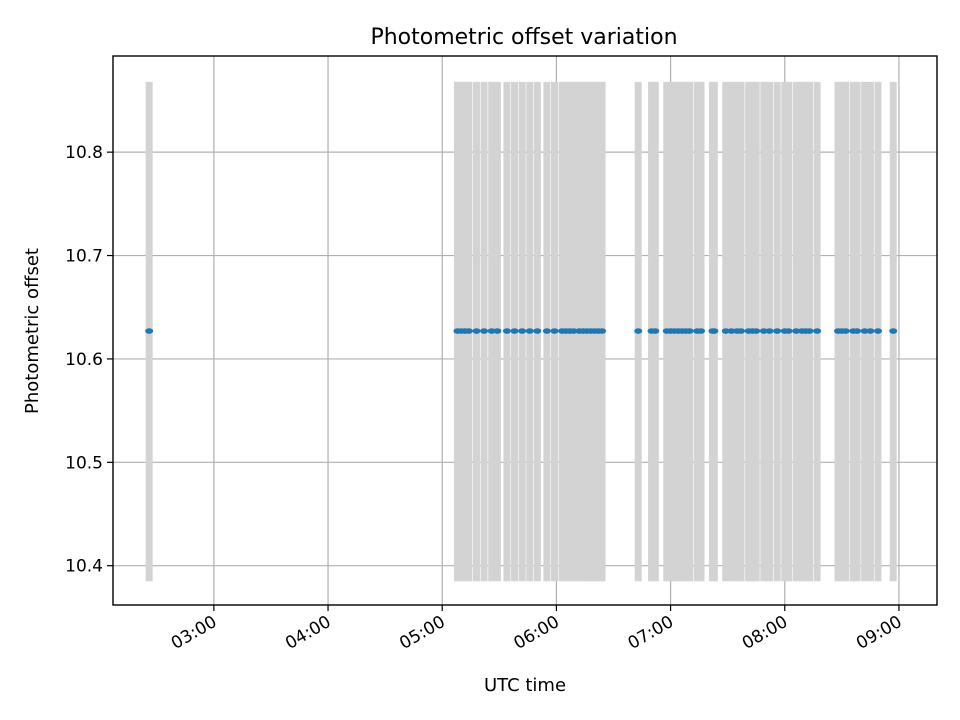 The width and height of the screenshot is (960, 720). I want to click on chart-title: Photometric offset variation, so click(523, 37).